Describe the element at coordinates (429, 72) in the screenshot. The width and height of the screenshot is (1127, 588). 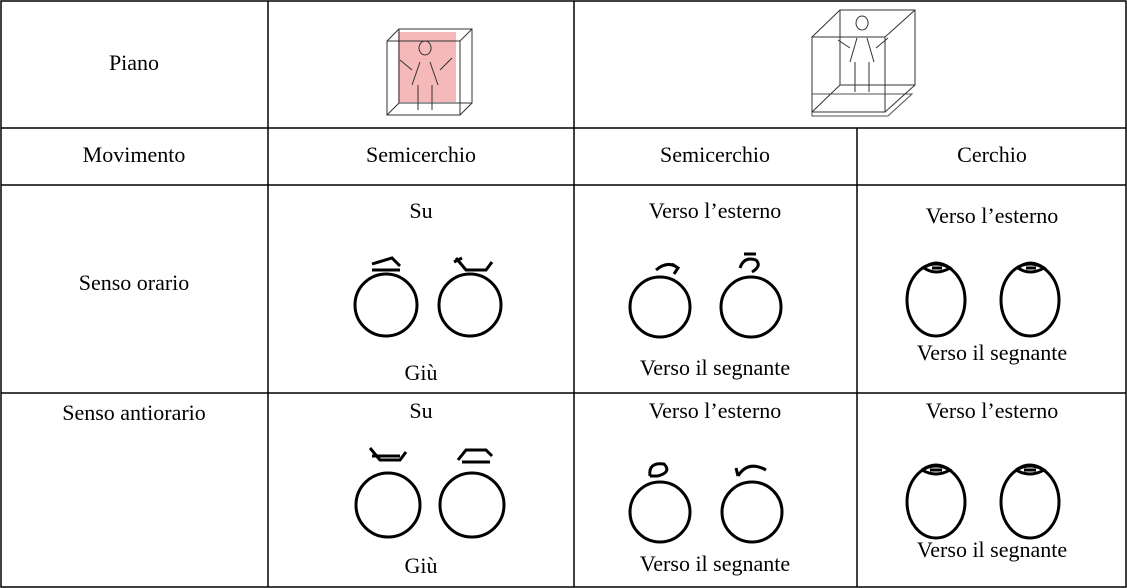
I see `vertical-plane-icon` at that location.